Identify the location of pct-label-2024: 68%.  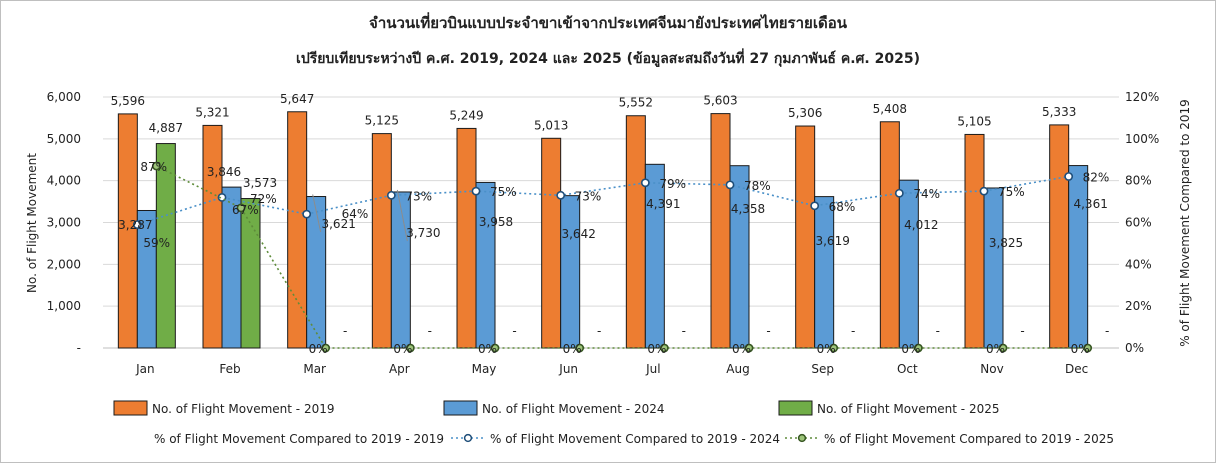
(842, 207).